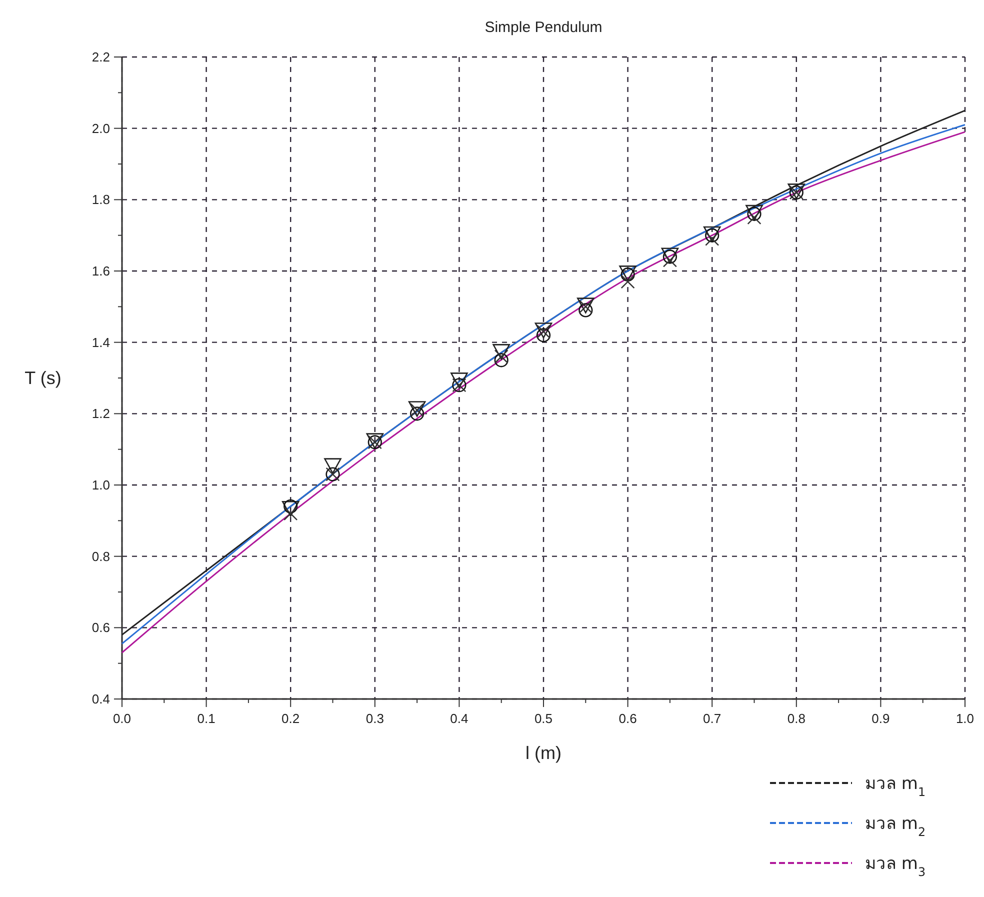 This screenshot has width=984, height=897. I want to click on chart-title: Simple Pendulum, so click(543, 27).